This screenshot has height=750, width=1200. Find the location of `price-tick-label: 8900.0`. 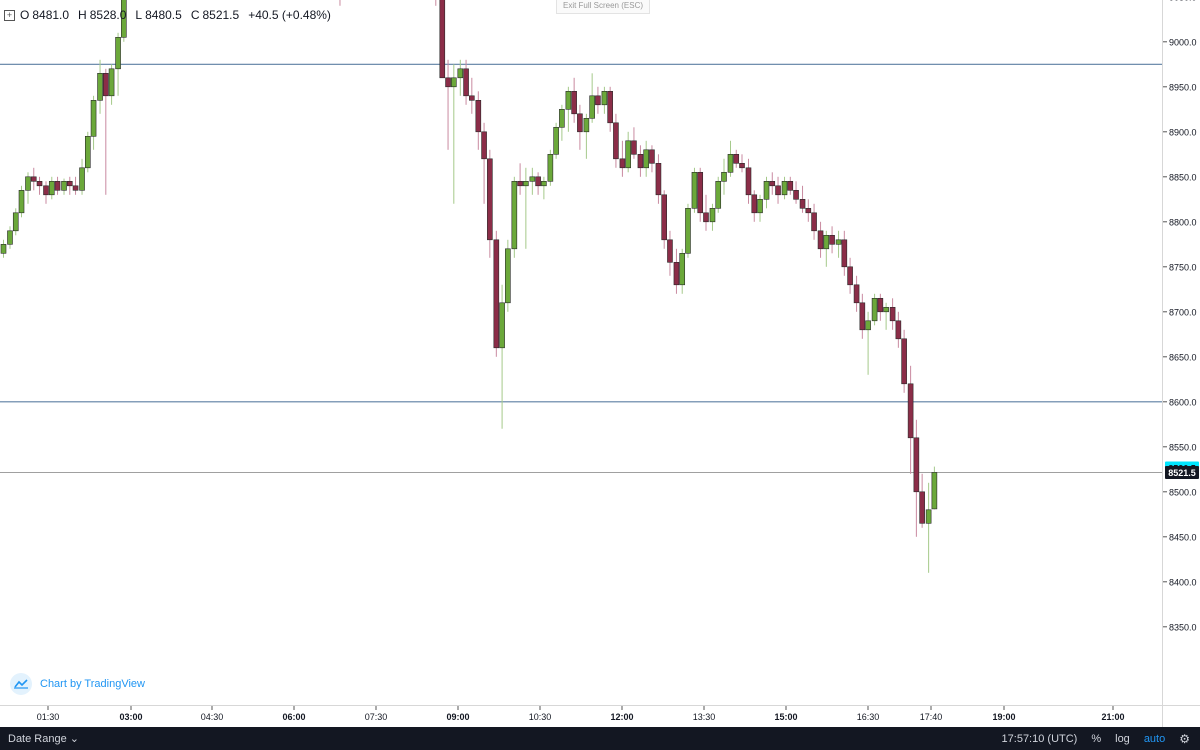

price-tick-label: 8900.0 is located at coordinates (1183, 132).